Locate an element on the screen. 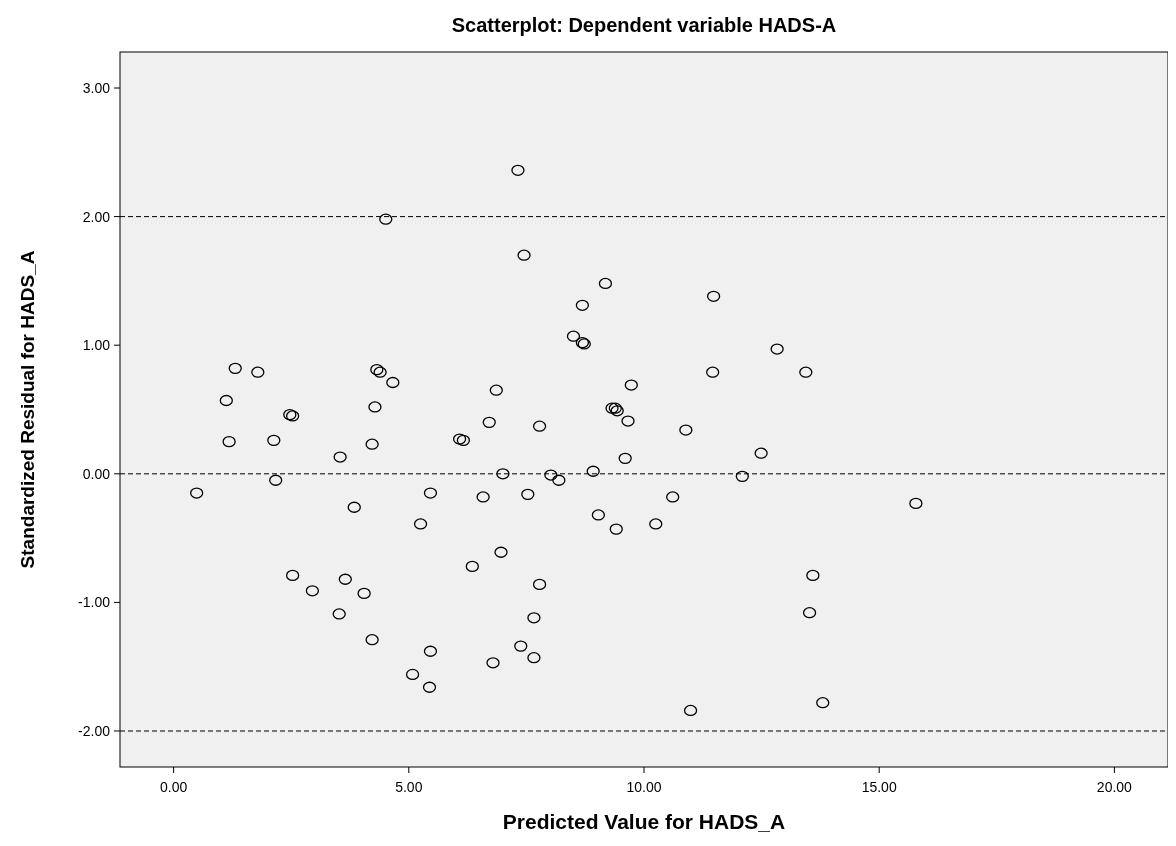 This screenshot has height=846, width=1176. x-tick-label: 15.00 is located at coordinates (879, 787).